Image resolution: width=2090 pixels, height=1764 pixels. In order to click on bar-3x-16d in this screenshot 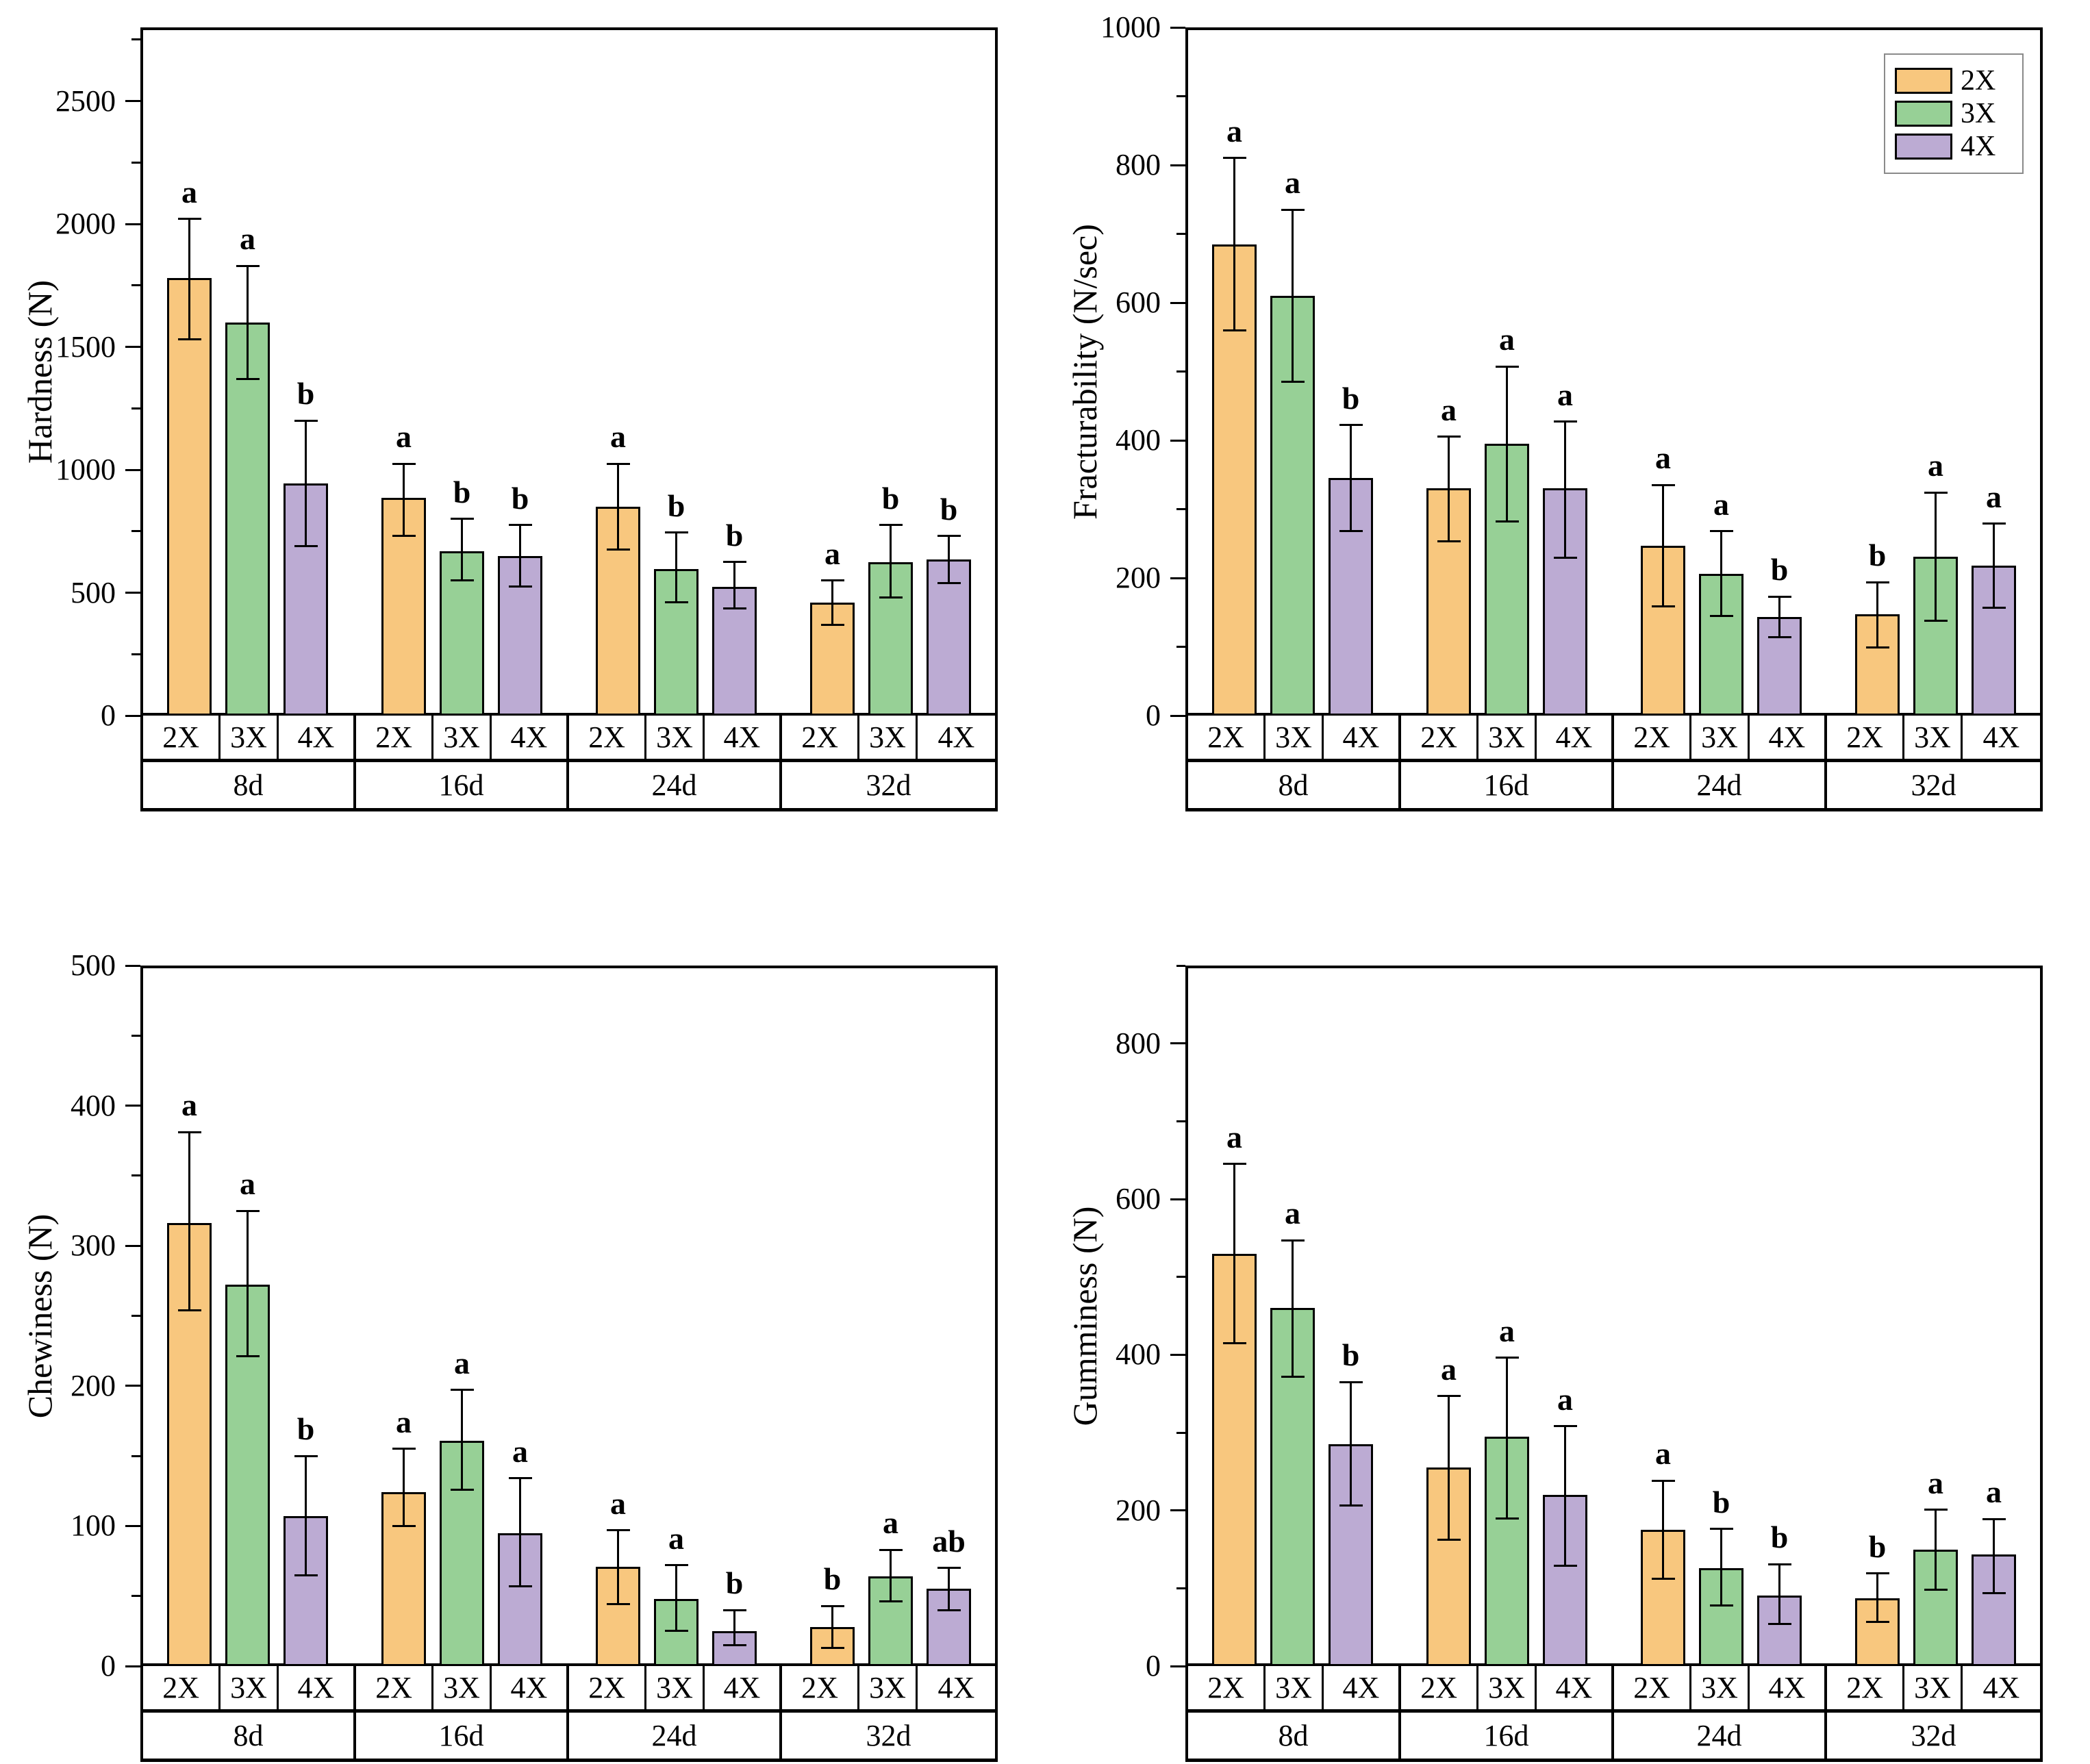, I will do `click(462, 633)`.